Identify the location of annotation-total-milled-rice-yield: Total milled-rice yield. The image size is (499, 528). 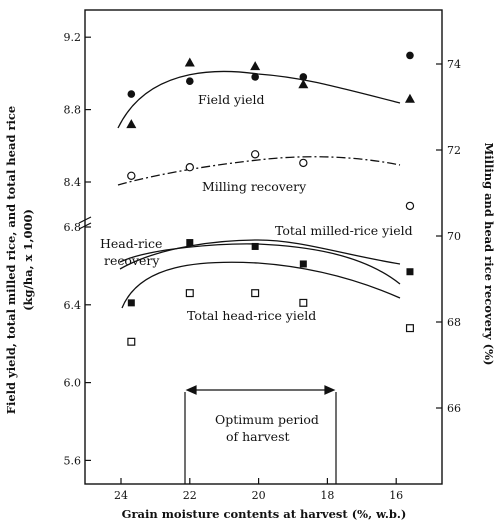
(344, 230).